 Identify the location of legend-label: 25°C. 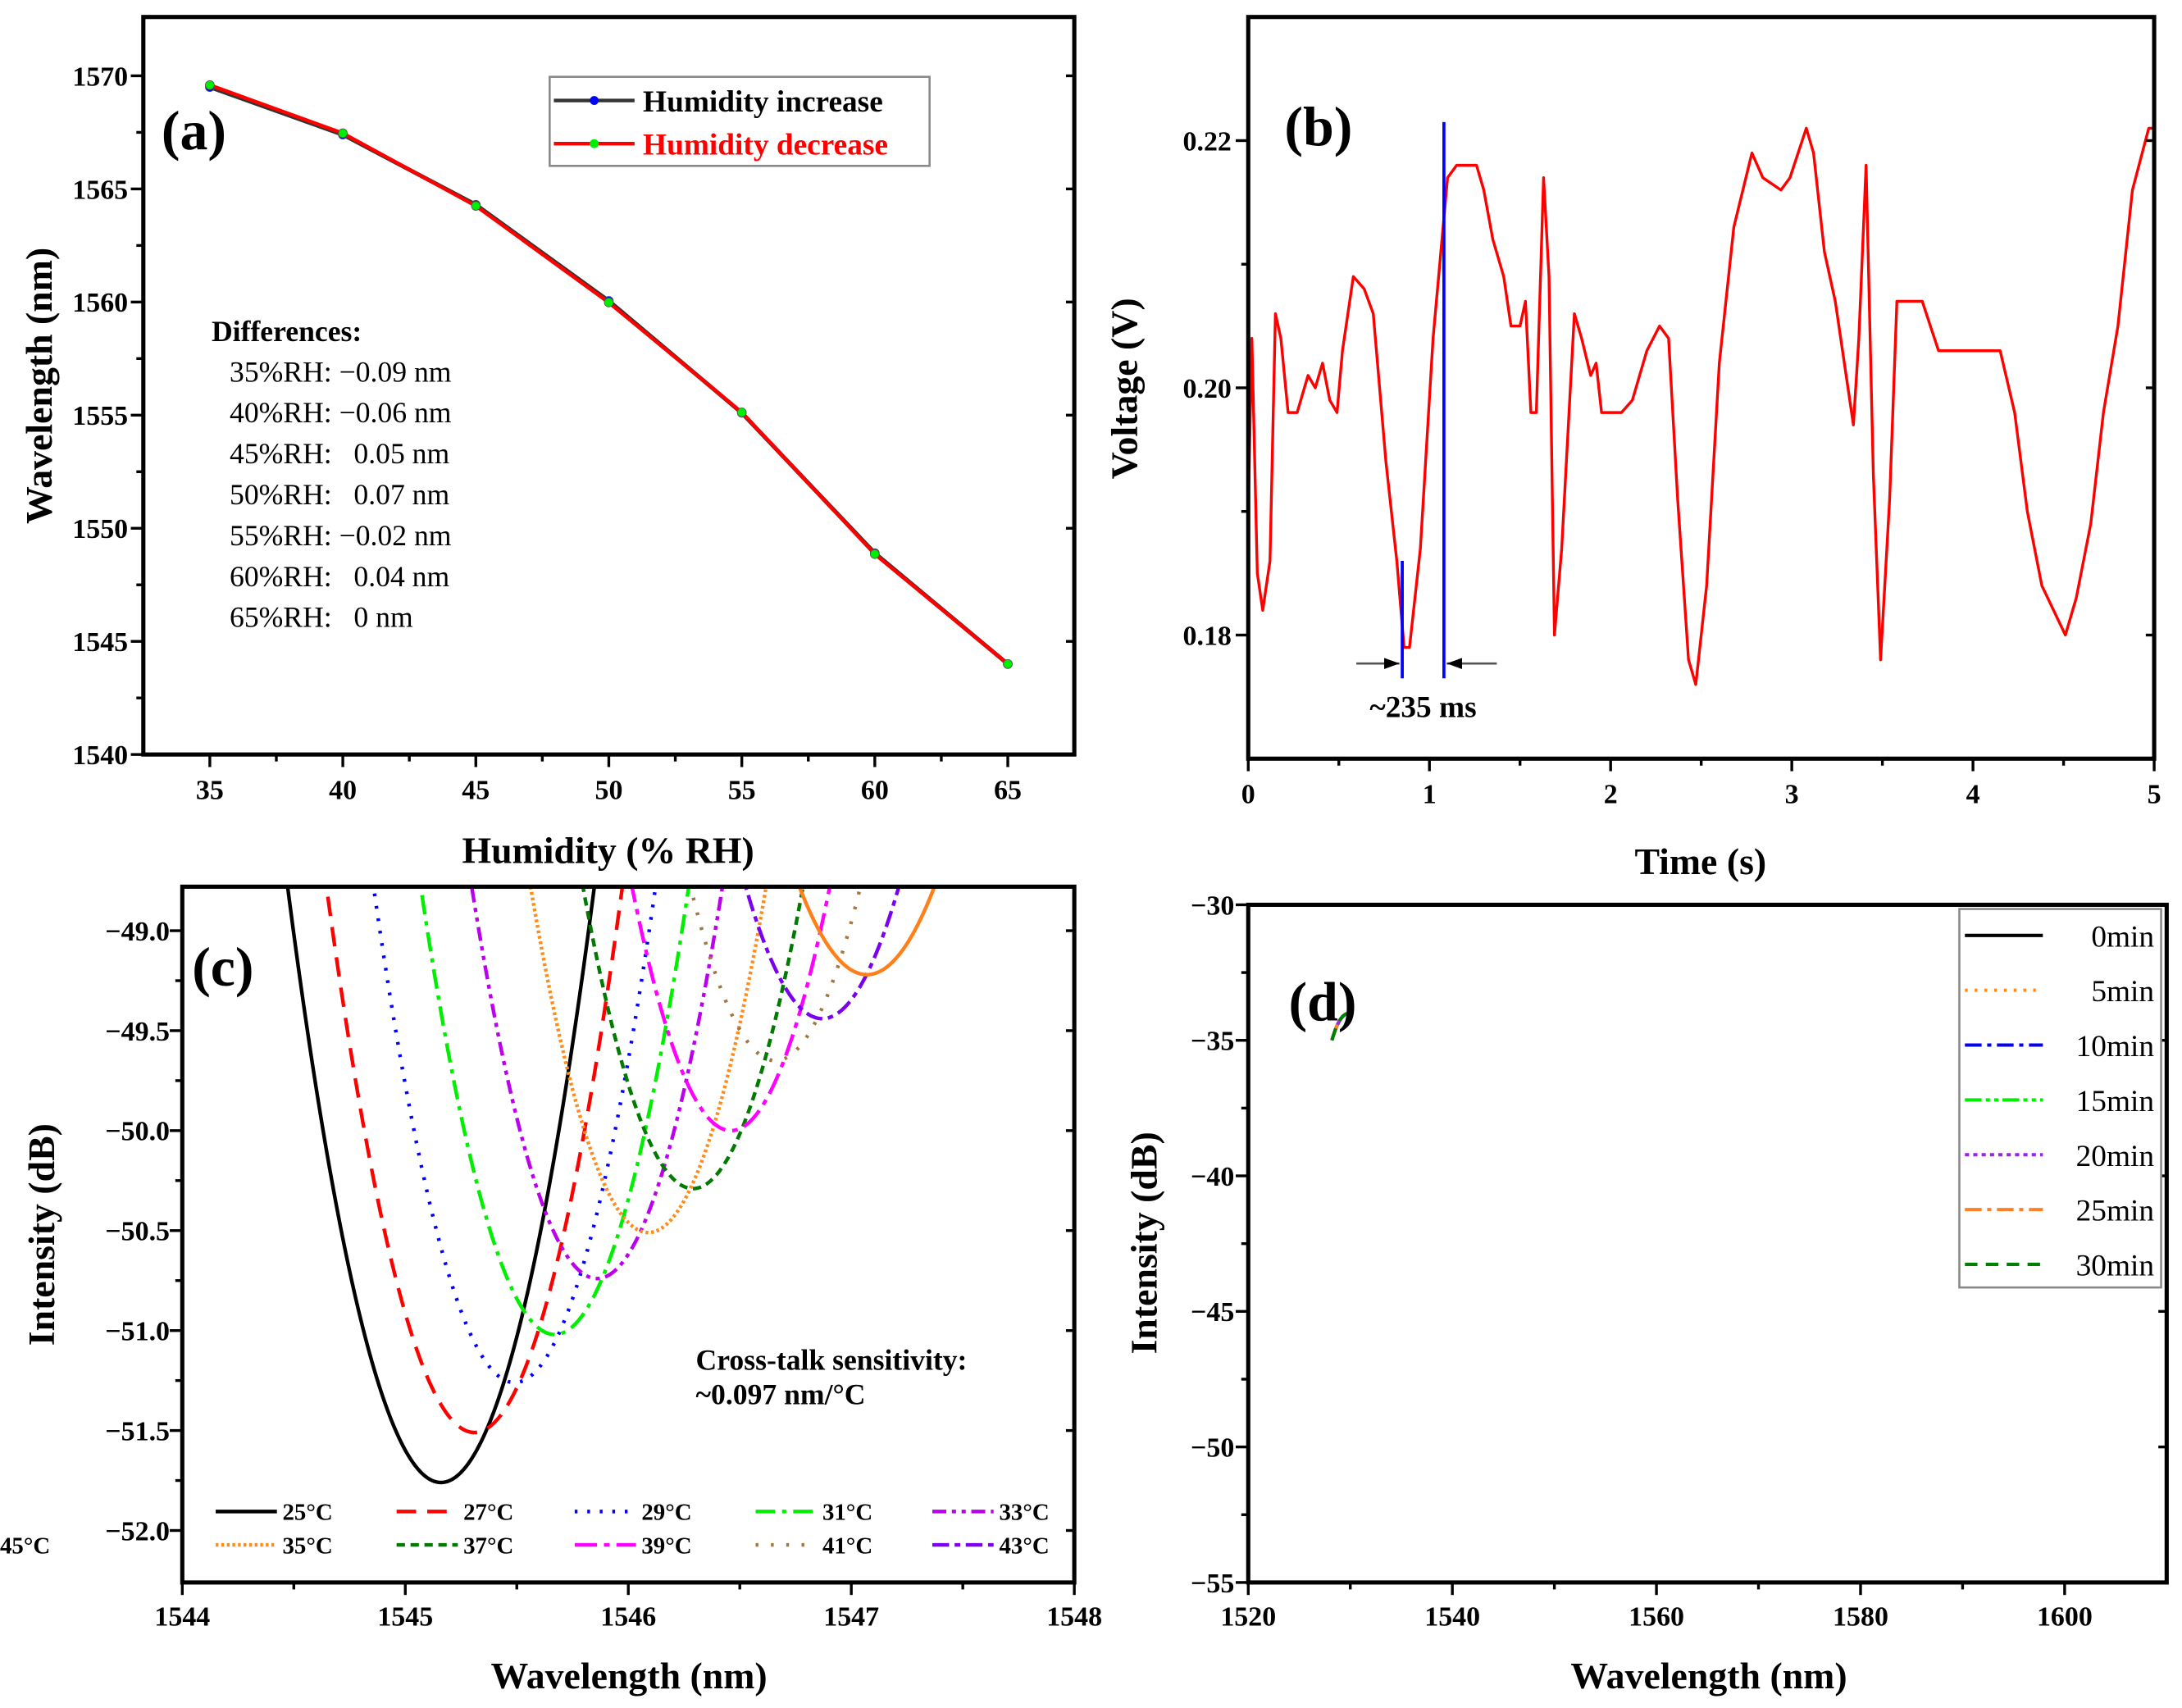
(308, 1513).